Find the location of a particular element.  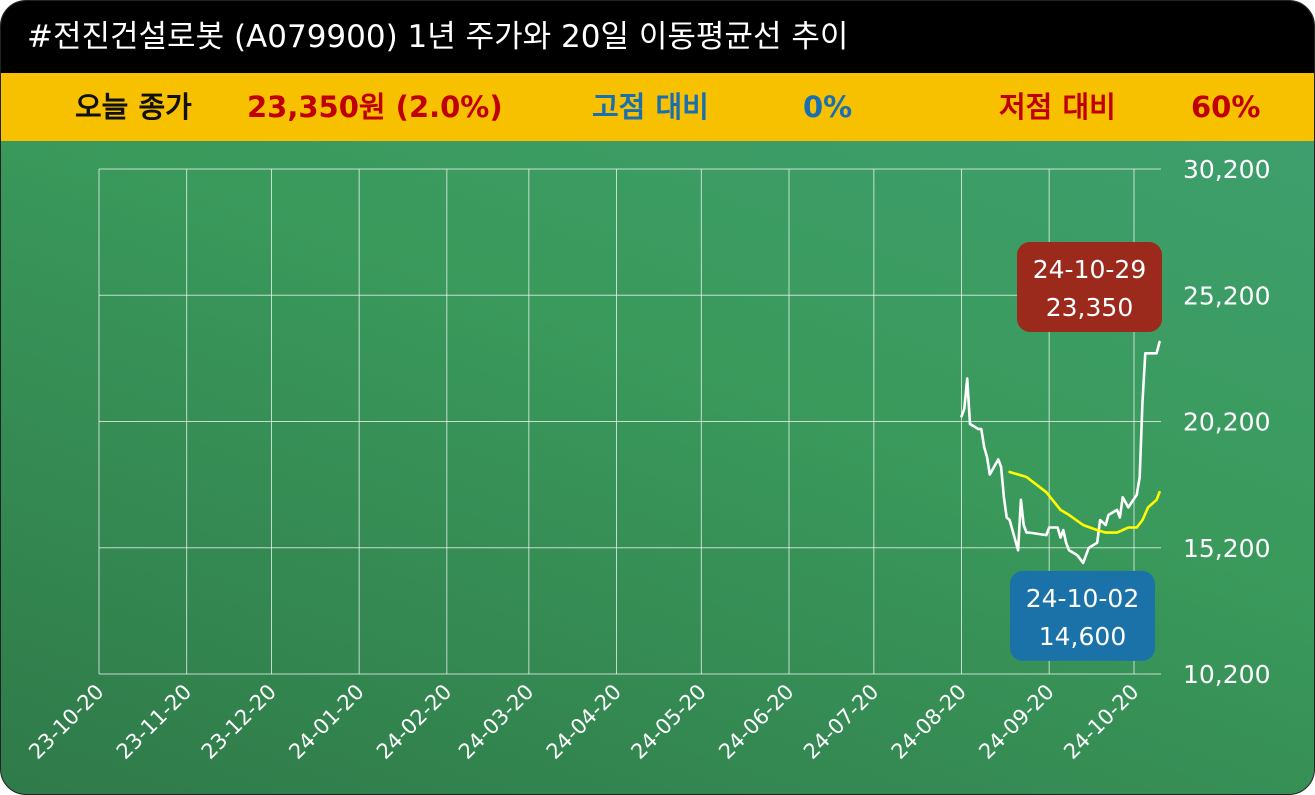

y-axis-ticks: 10,200 15,200 20,200 25,200 30,200 is located at coordinates (1226, 422).